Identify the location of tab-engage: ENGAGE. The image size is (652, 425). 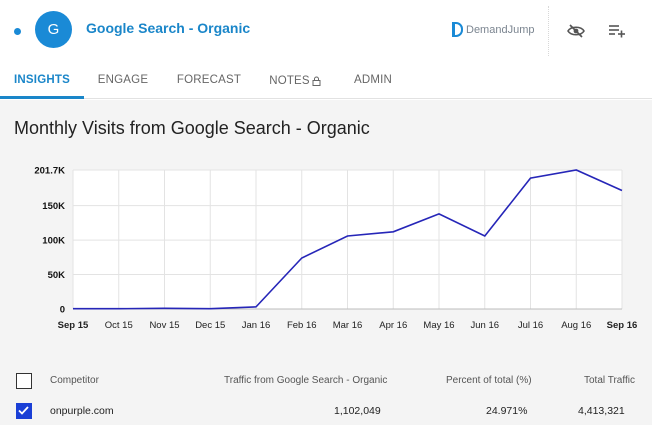
(123, 80).